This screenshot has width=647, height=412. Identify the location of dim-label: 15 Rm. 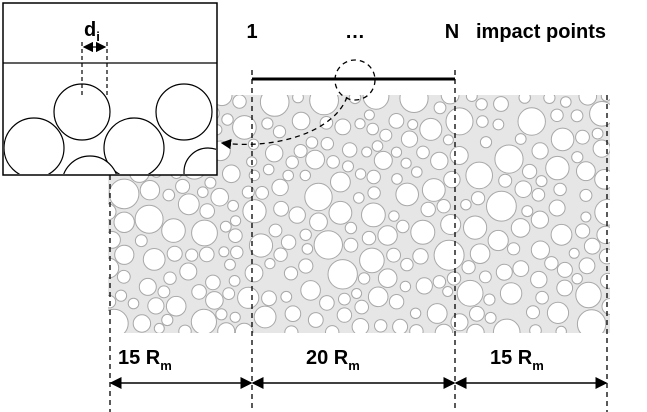
(517, 360).